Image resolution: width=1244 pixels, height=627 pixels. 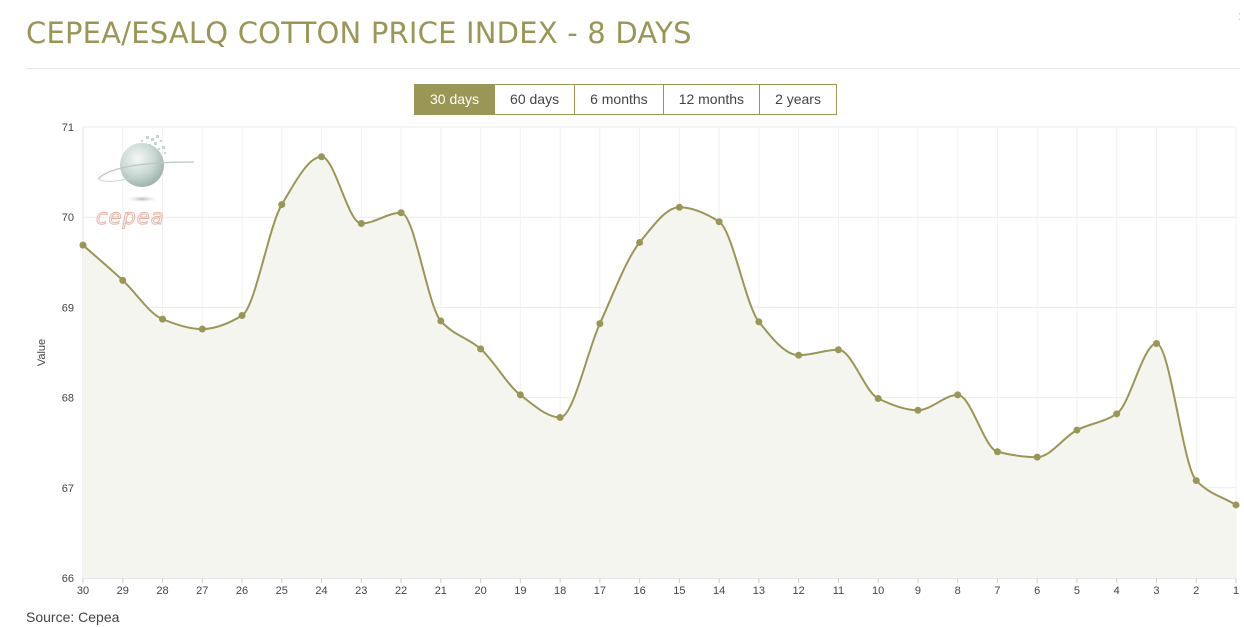 What do you see at coordinates (958, 591) in the screenshot?
I see `x-tick-label: 8` at bounding box center [958, 591].